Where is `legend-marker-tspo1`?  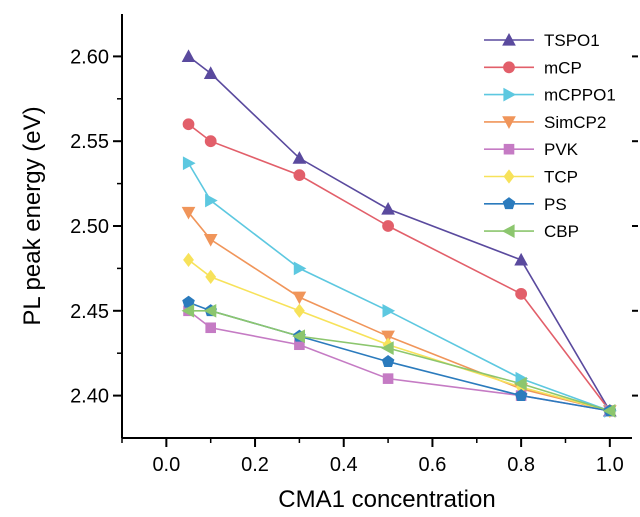
legend-marker-tspo1 is located at coordinates (509, 39).